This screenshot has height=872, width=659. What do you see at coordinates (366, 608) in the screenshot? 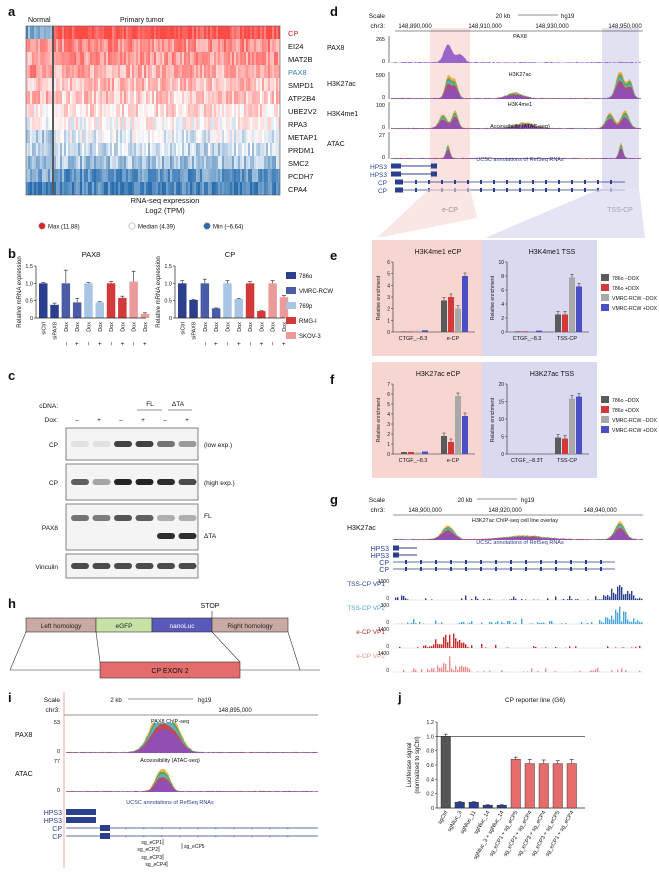
I see `vp-track-name: TSS-CP VP2` at bounding box center [366, 608].